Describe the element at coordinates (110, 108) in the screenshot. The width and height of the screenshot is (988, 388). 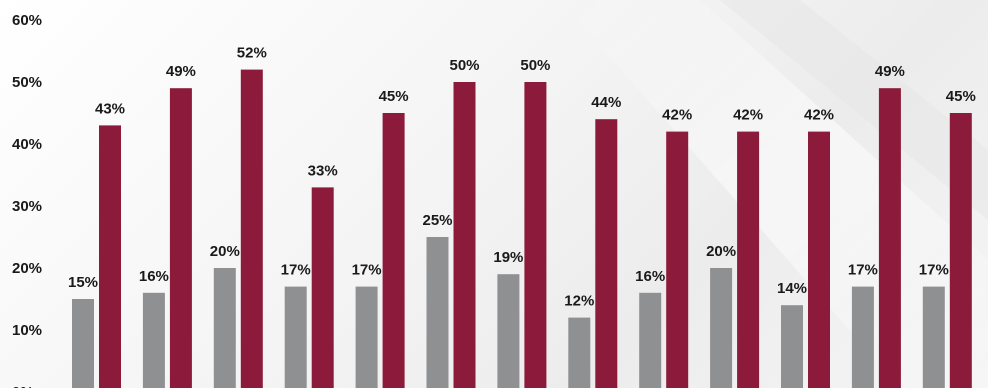
I see `data-label: 43%` at that location.